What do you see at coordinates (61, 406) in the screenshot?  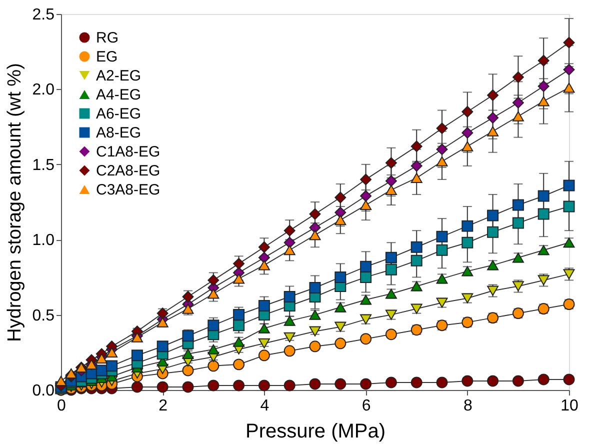 I see `x-tick-label: 0` at bounding box center [61, 406].